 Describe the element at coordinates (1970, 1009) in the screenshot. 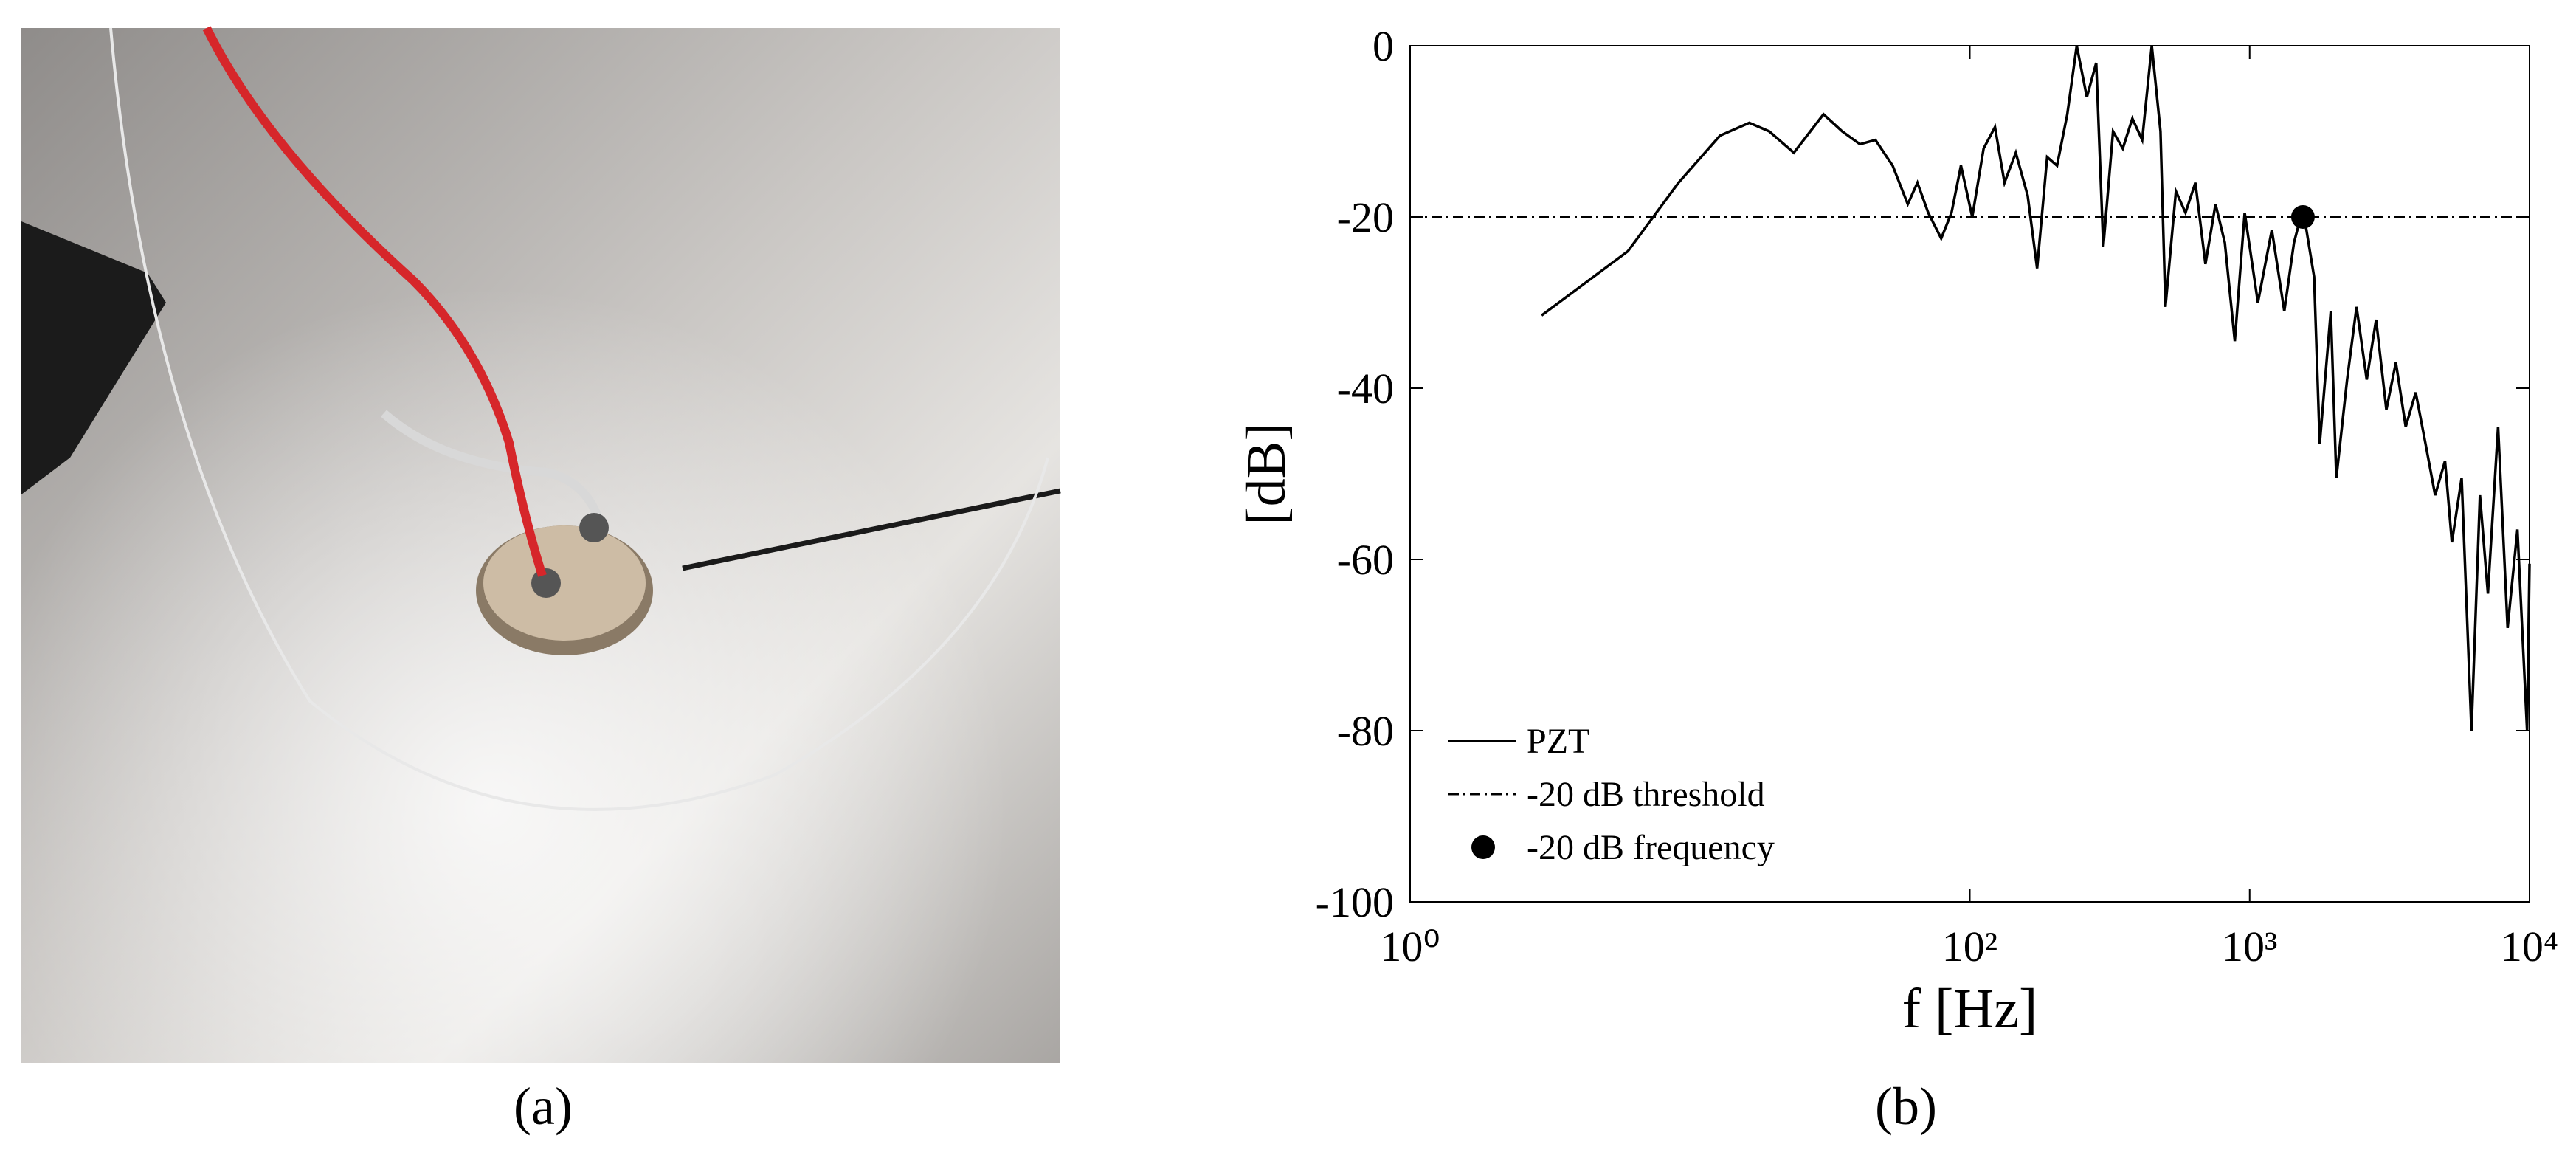

I see `x-axis-label: f [Hz]` at that location.